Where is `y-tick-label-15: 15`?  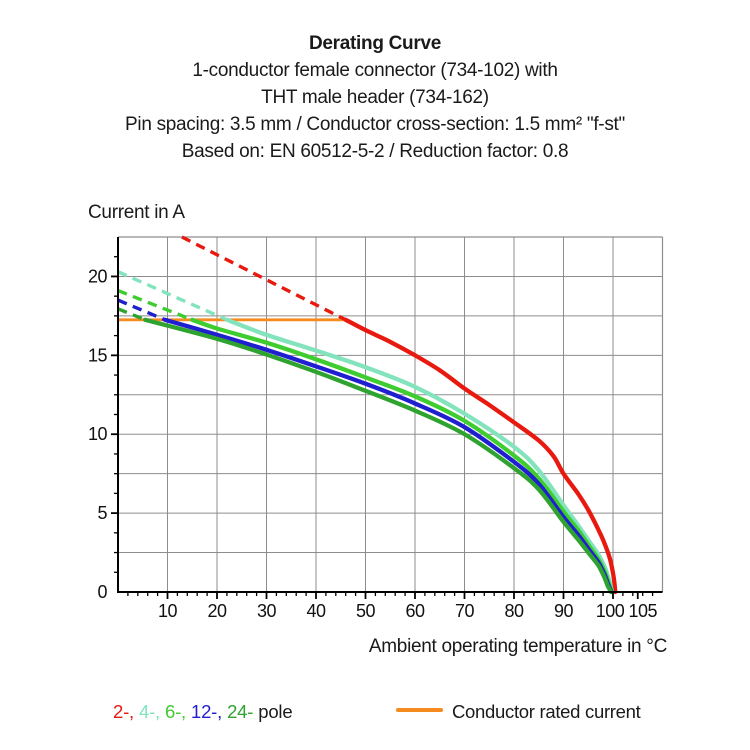
y-tick-label-15: 15 is located at coordinates (98, 355).